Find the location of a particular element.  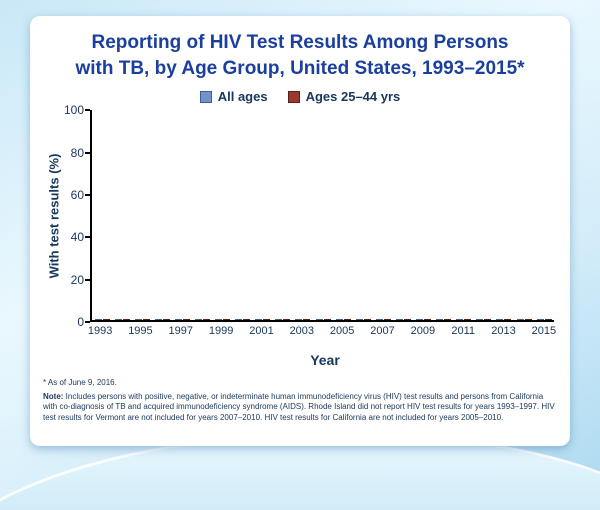

bar-all-ages-2009 is located at coordinates (420, 320).